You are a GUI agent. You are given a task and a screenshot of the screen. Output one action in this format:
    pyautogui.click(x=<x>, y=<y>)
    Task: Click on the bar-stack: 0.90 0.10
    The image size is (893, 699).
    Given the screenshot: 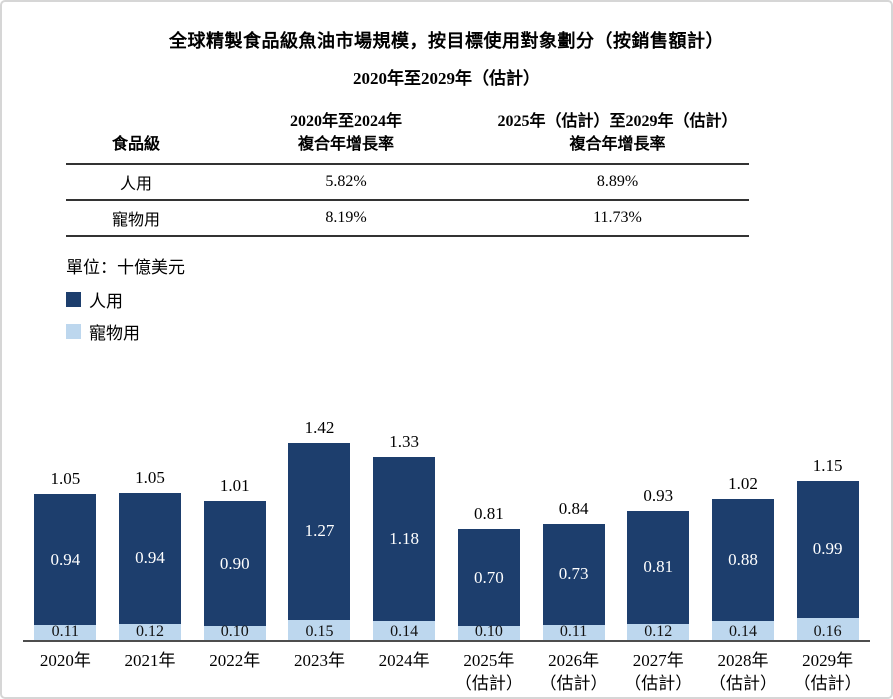 What is the action you would take?
    pyautogui.click(x=234, y=571)
    